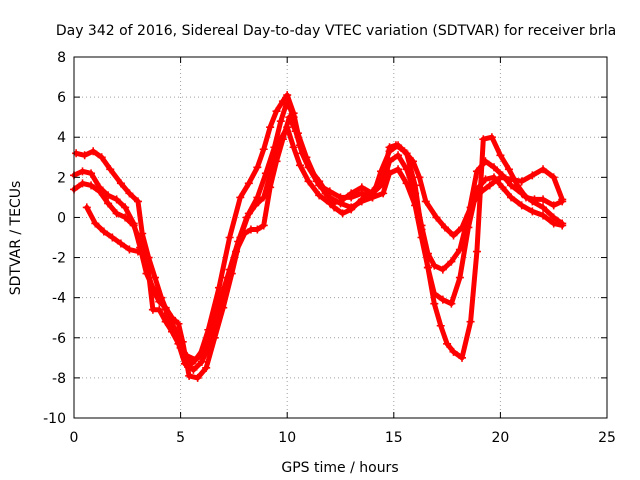 The width and height of the screenshot is (640, 480). What do you see at coordinates (607, 438) in the screenshot?
I see `x-tick-label: 25` at bounding box center [607, 438].